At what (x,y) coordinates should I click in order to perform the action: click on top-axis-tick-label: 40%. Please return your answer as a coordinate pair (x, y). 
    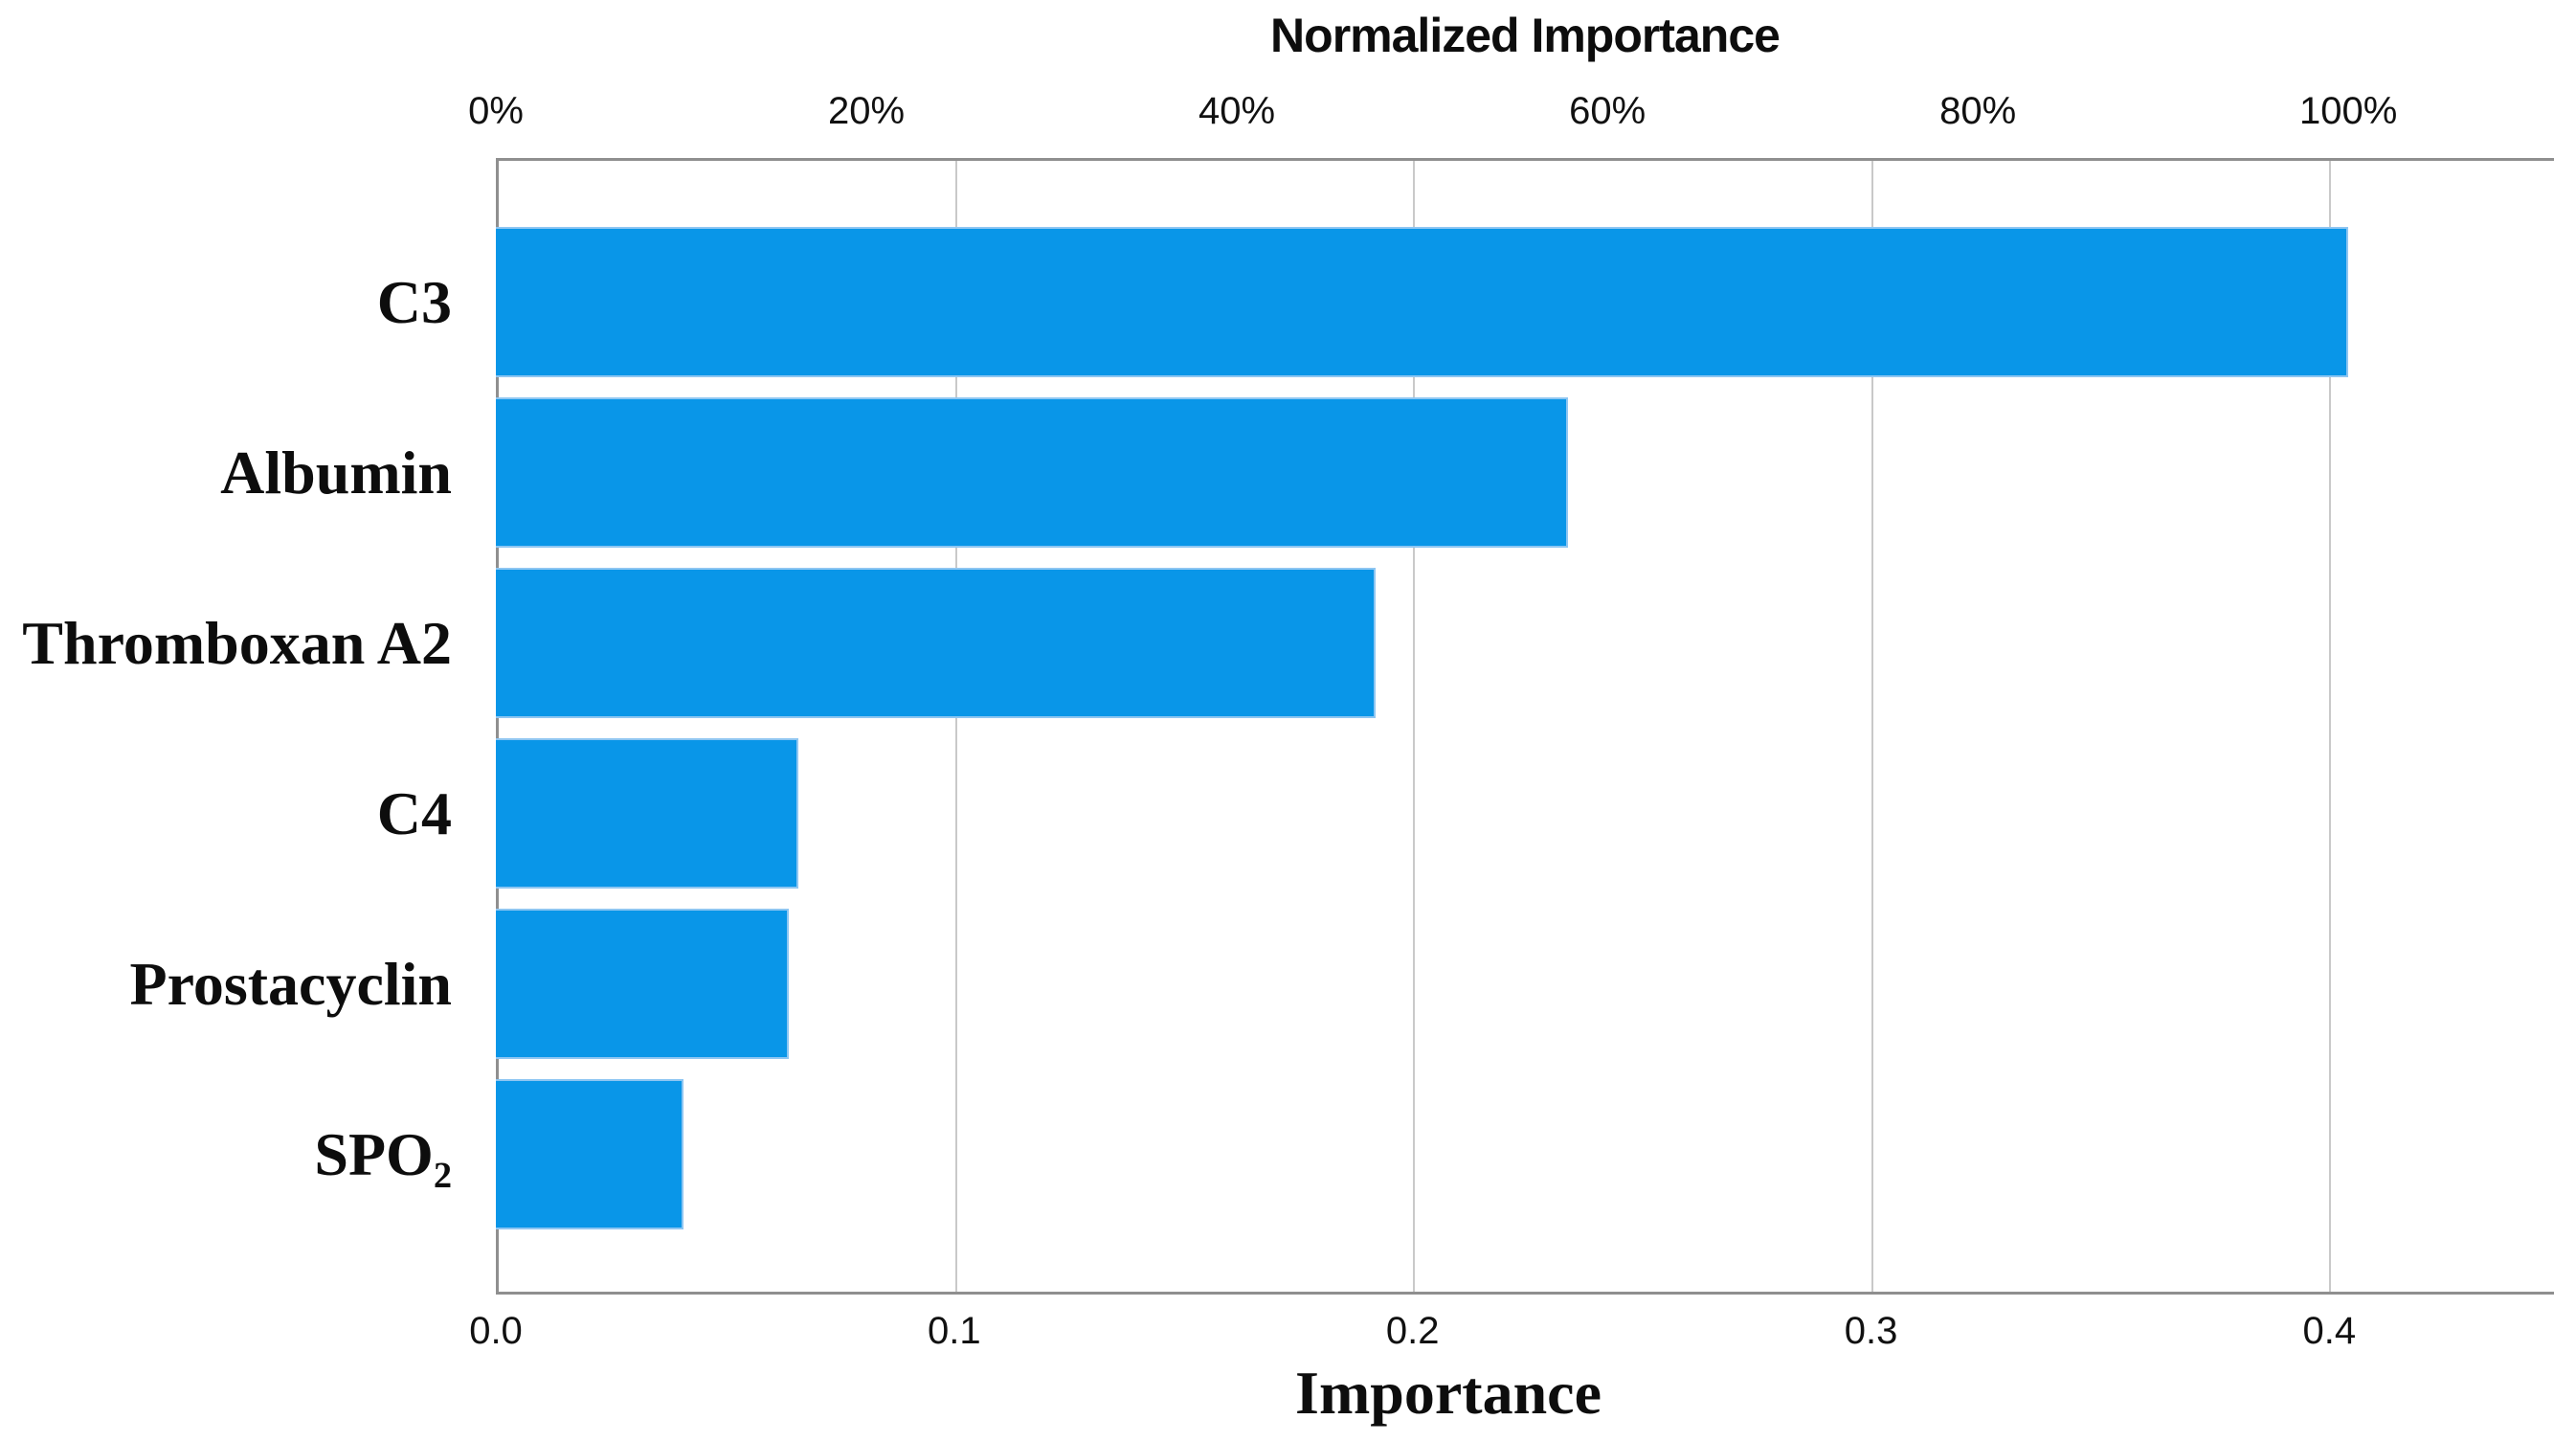
    Looking at the image, I should click on (1237, 111).